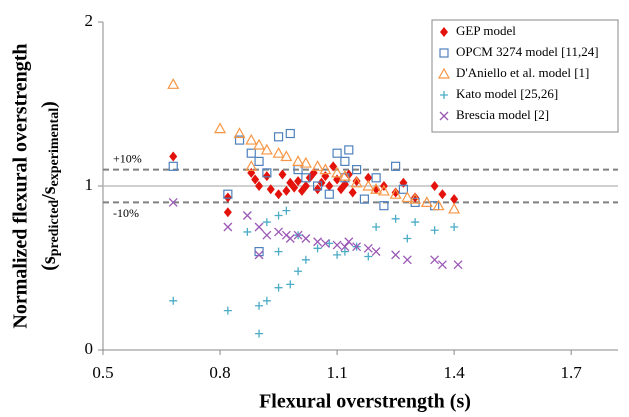 This screenshot has height=417, width=629. Describe the element at coordinates (54, 147) in the screenshot. I see `y-label-part: experimental` at that location.